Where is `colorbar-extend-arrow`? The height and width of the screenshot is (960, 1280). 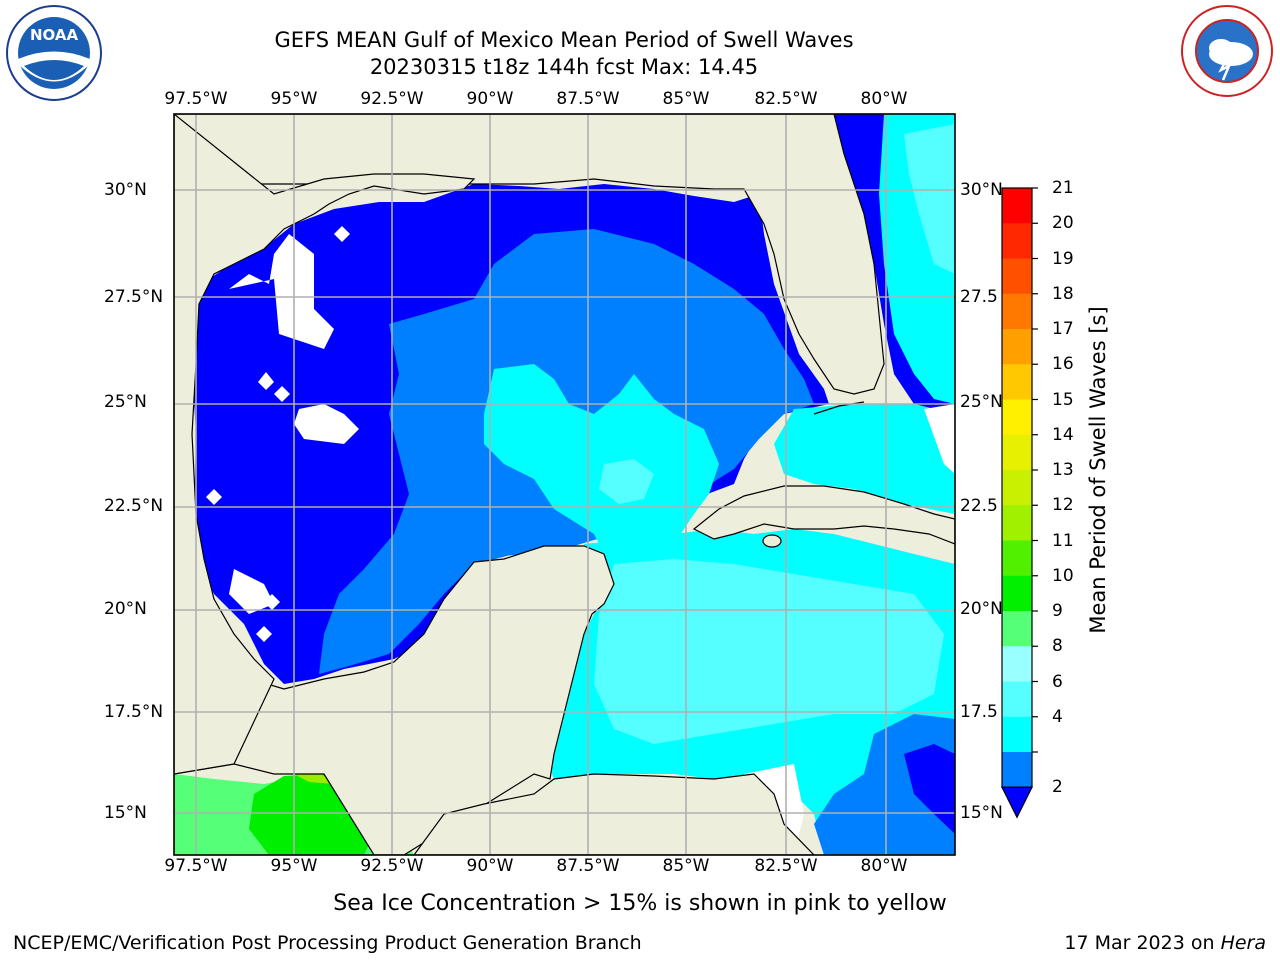 colorbar-extend-arrow is located at coordinates (1017, 802).